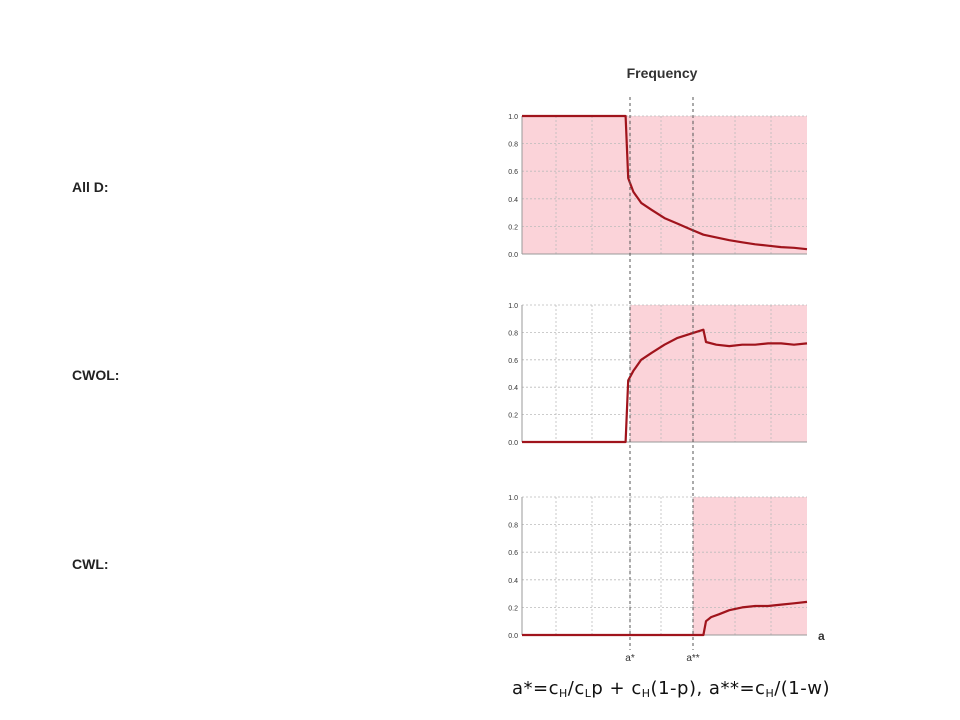 This screenshot has width=960, height=720. Describe the element at coordinates (692, 658) in the screenshot. I see `threshold-label: a**` at that location.